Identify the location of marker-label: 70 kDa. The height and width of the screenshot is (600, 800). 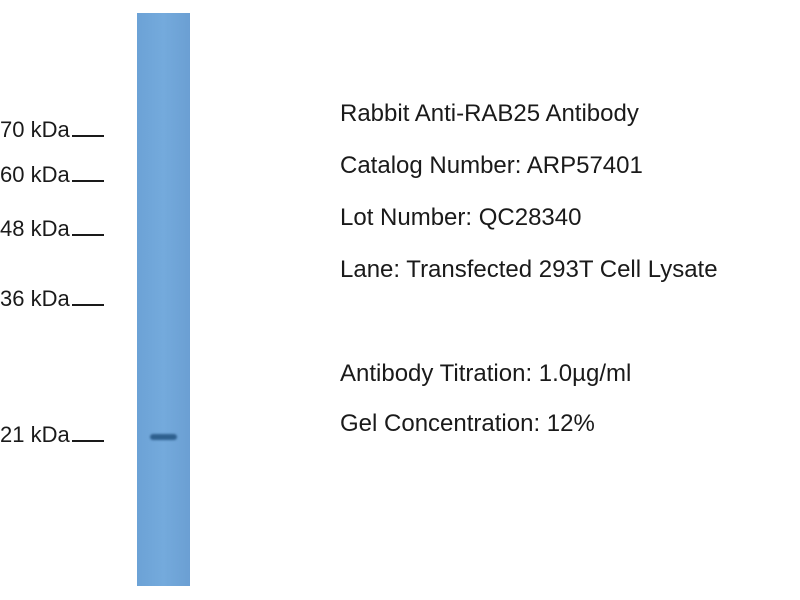
(35, 129).